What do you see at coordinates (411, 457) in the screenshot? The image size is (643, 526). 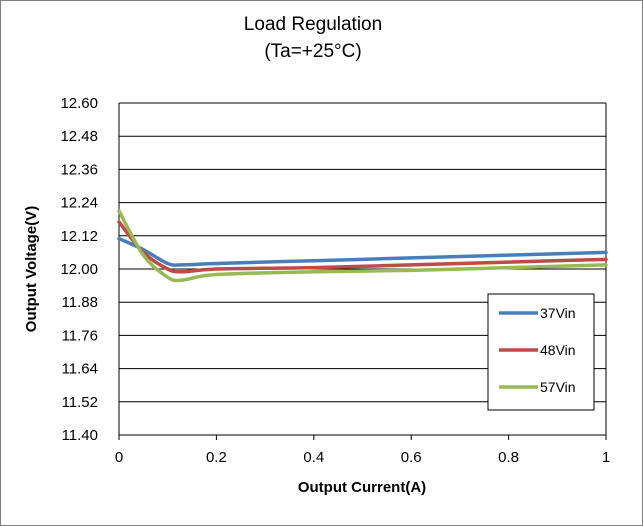 I see `x-tick-label: 0.6` at bounding box center [411, 457].